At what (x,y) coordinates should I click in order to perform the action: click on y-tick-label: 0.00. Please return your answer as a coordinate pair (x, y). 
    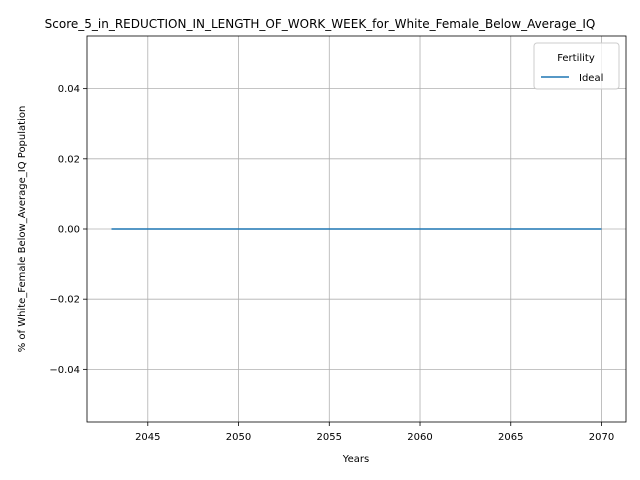
    Looking at the image, I should click on (69, 230).